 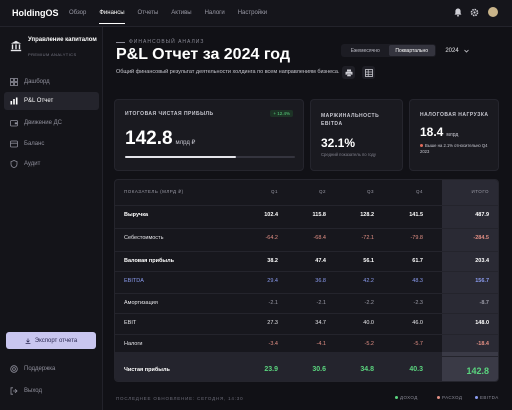 I want to click on sidebar-item-pl-report: P&L Отчет, so click(x=51, y=101).